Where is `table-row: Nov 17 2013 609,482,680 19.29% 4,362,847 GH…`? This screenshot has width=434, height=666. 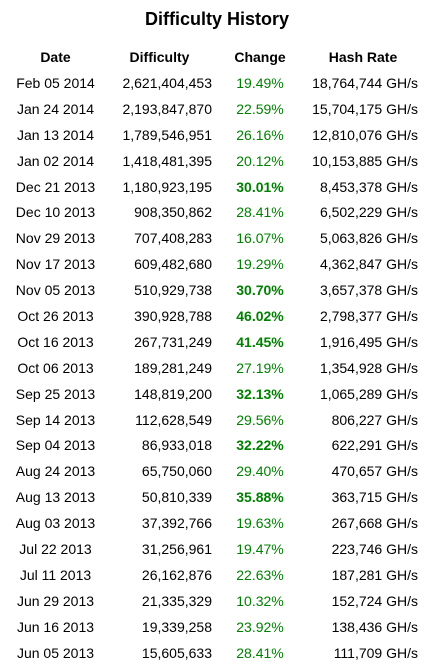
table-row: Nov 17 2013 609,482,680 19.29% 4,362,847 GH… is located at coordinates (215, 264).